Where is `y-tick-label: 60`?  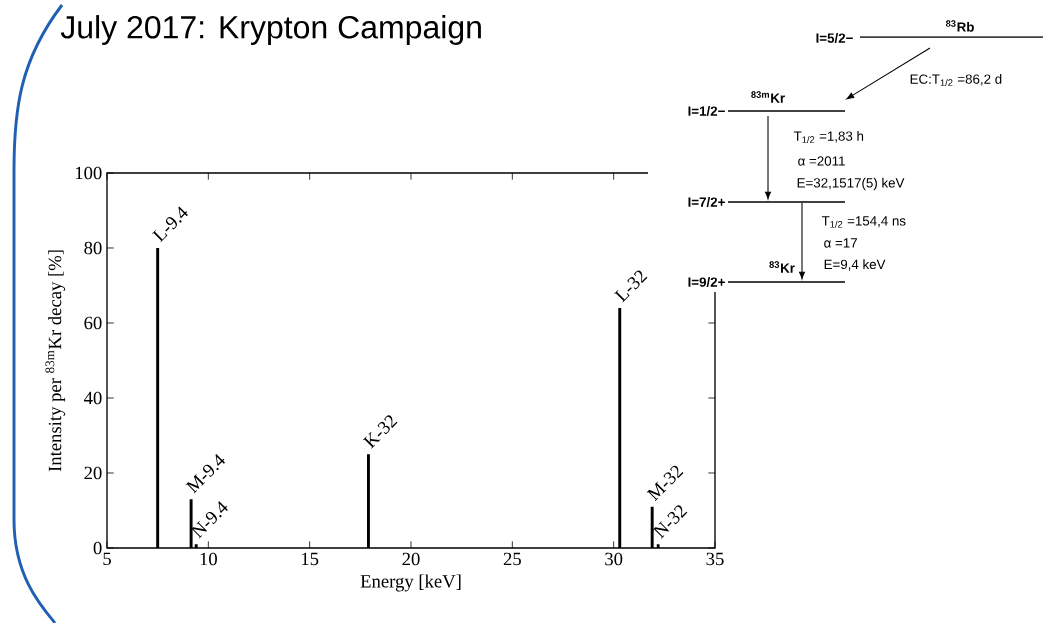
y-tick-label: 60 is located at coordinates (93, 323).